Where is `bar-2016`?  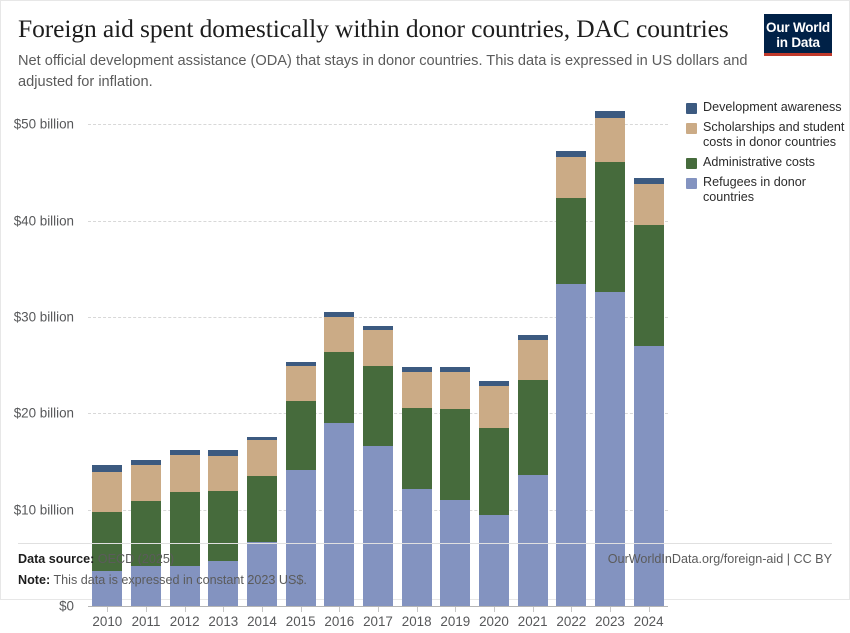 bar-2016 is located at coordinates (339, 459).